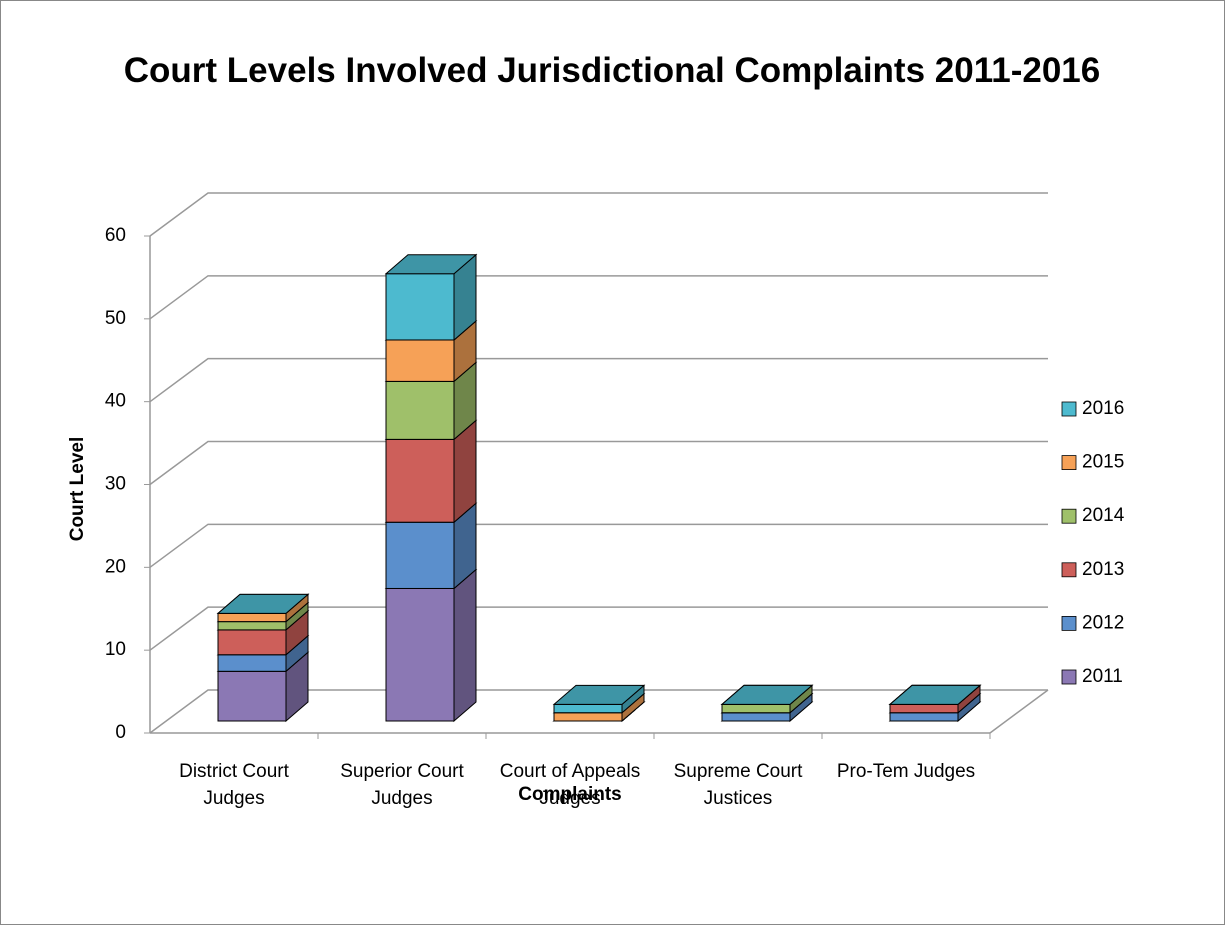 The height and width of the screenshot is (925, 1225). Describe the element at coordinates (115, 235) in the screenshot. I see `y-tick-label: 60` at that location.